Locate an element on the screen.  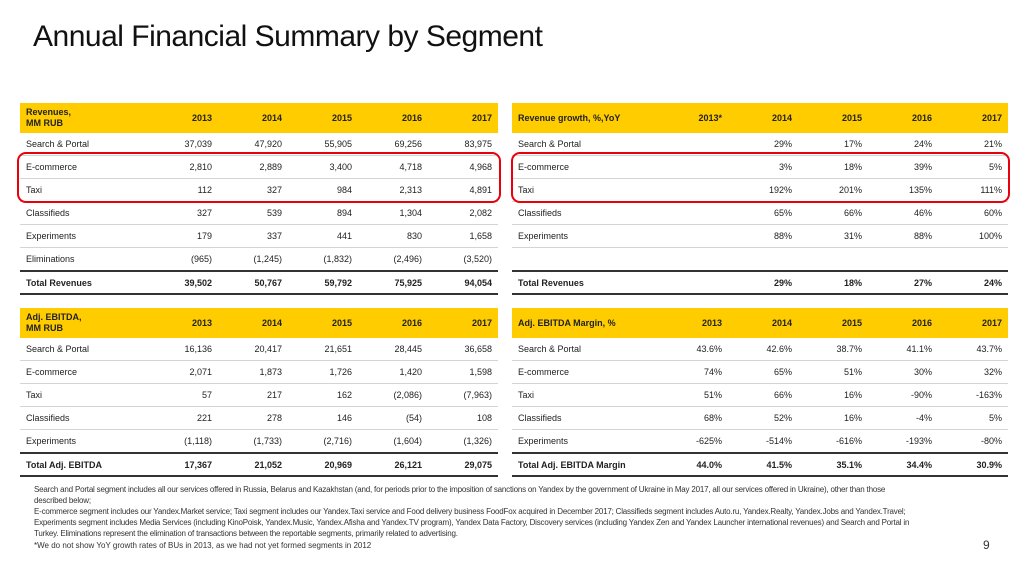
total-value: 24% is located at coordinates (973, 282).